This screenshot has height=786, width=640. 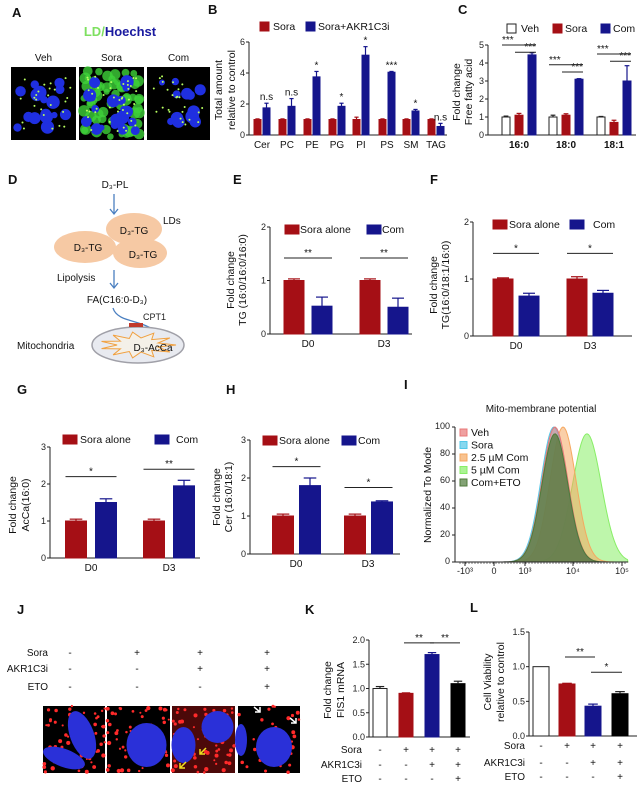 I want to click on y-tick-label: 2, so click(x=481, y=99).